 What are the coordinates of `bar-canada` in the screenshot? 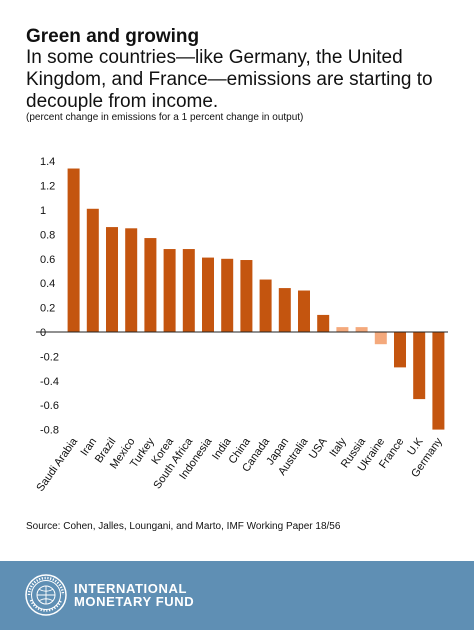 It's located at (265, 305).